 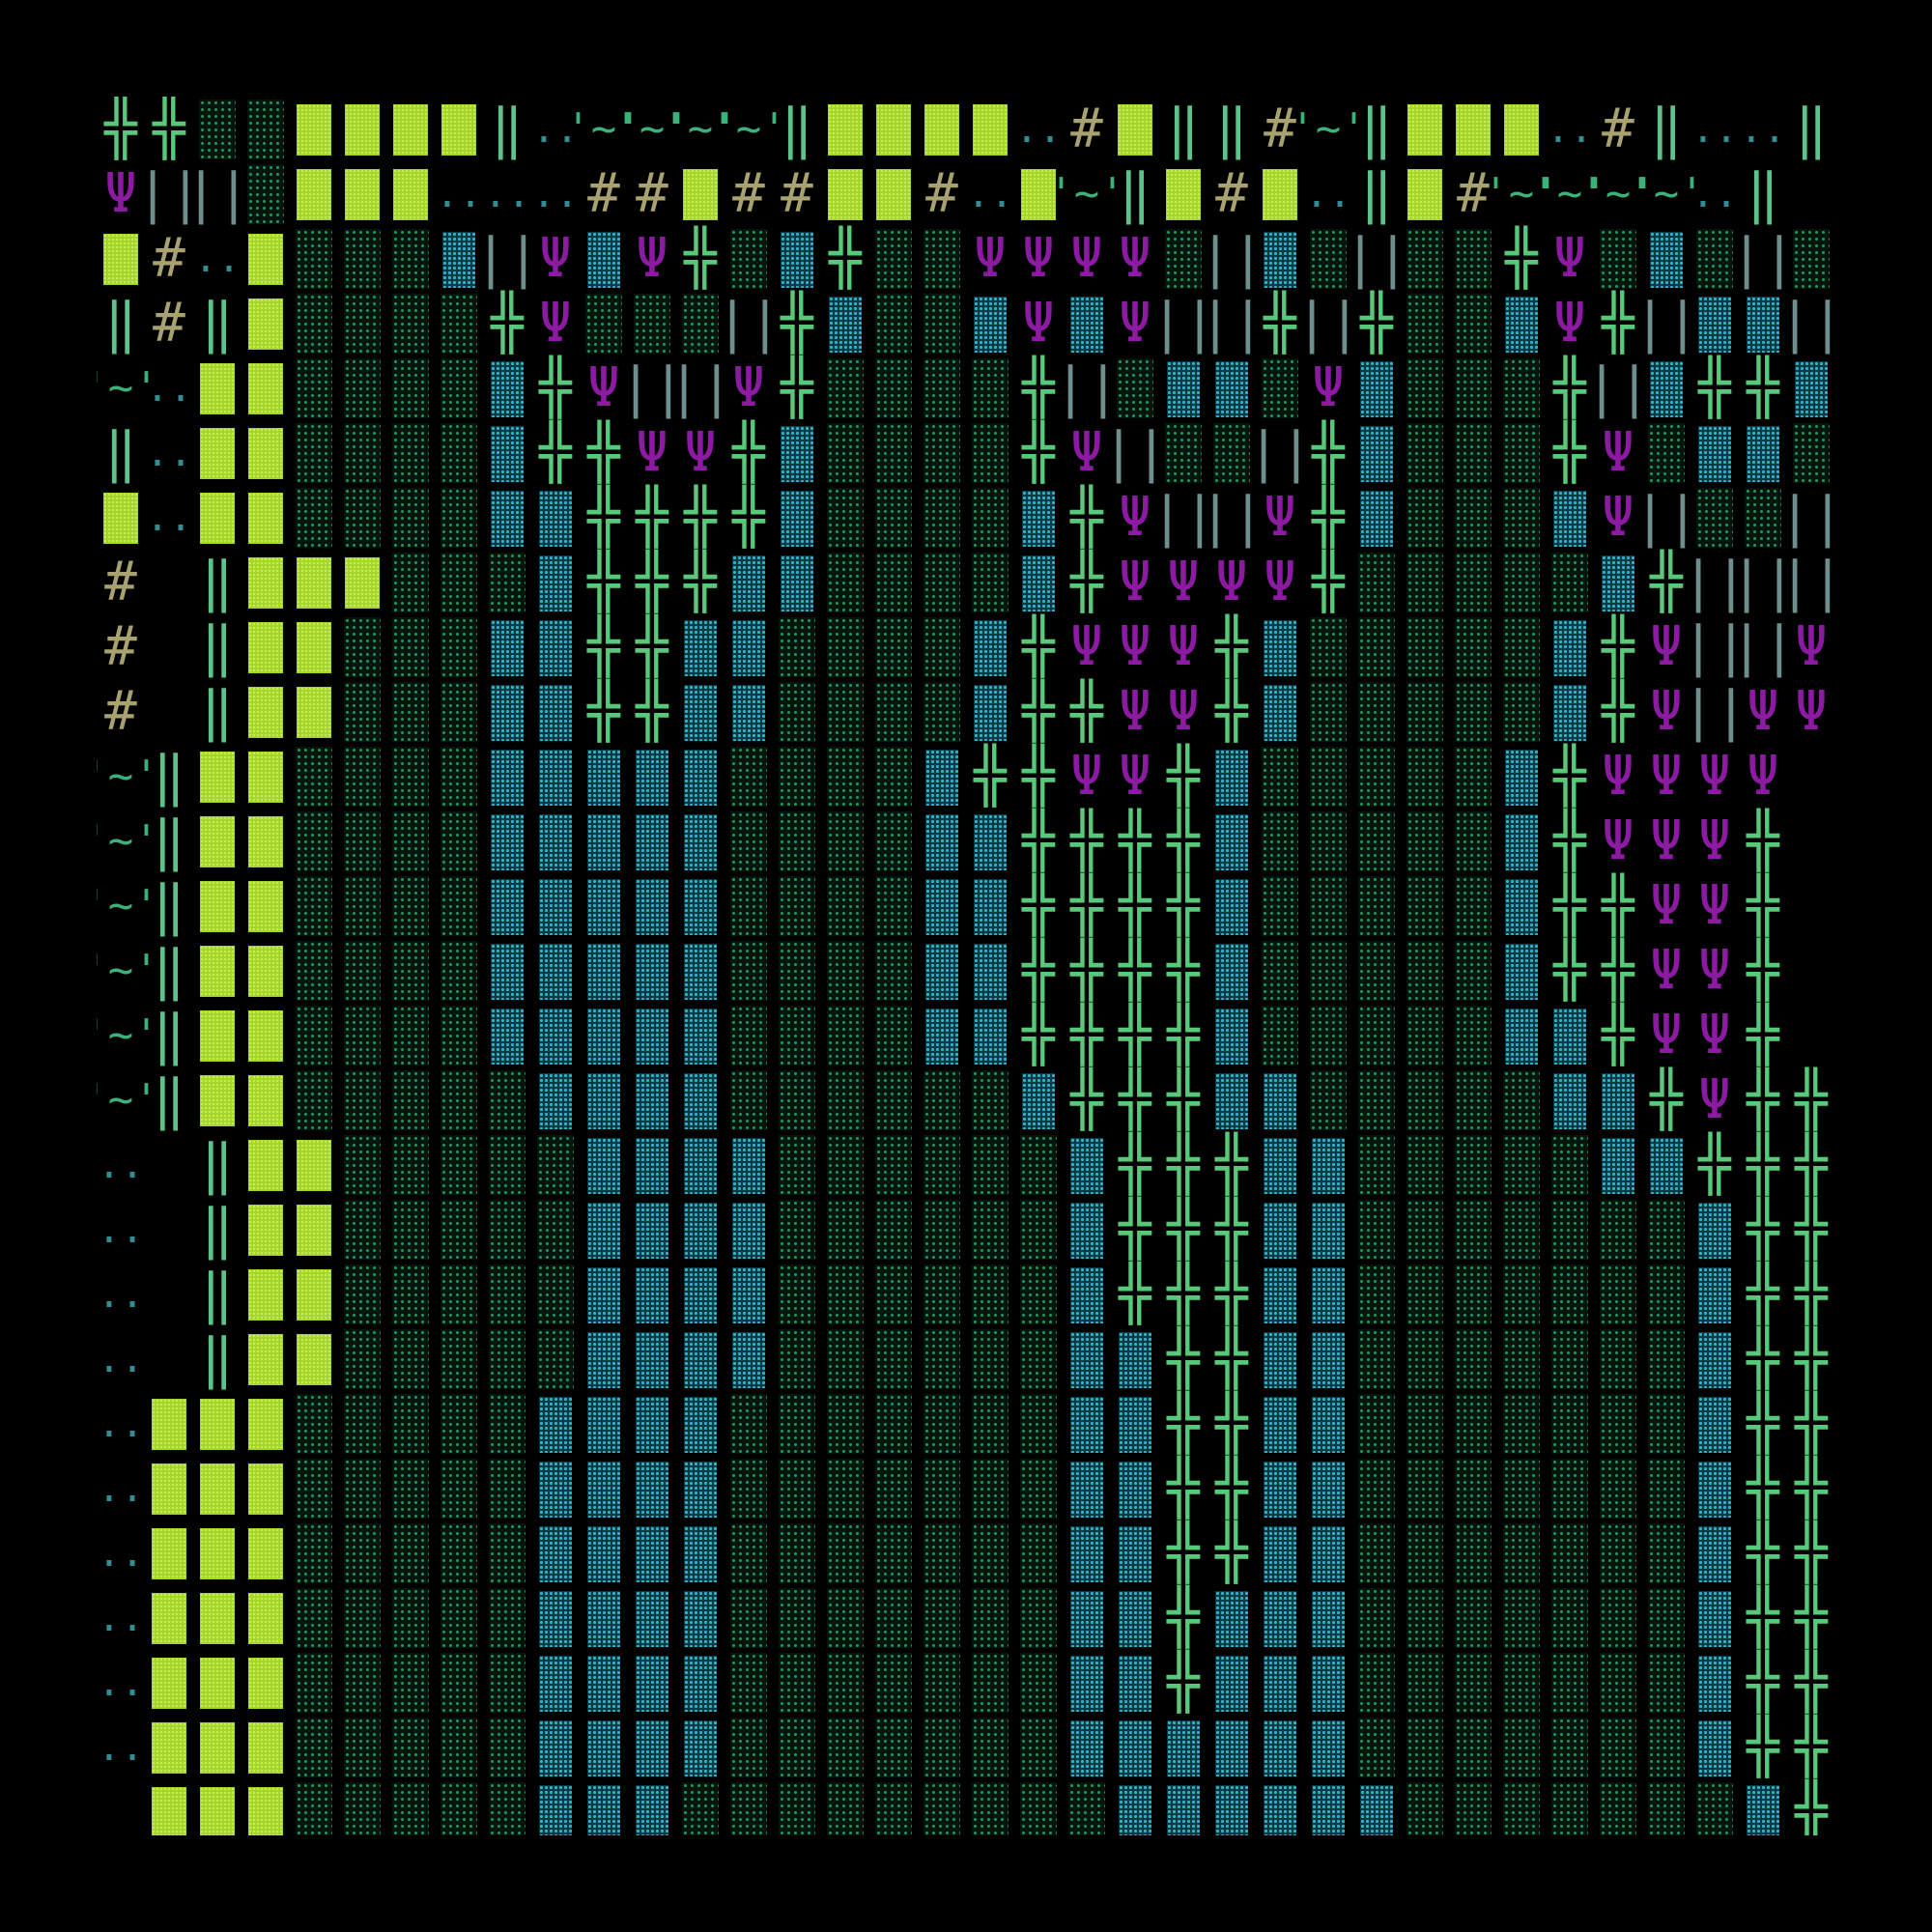 I want to click on pipe-tile-glyph: ‖, so click(x=217, y=323).